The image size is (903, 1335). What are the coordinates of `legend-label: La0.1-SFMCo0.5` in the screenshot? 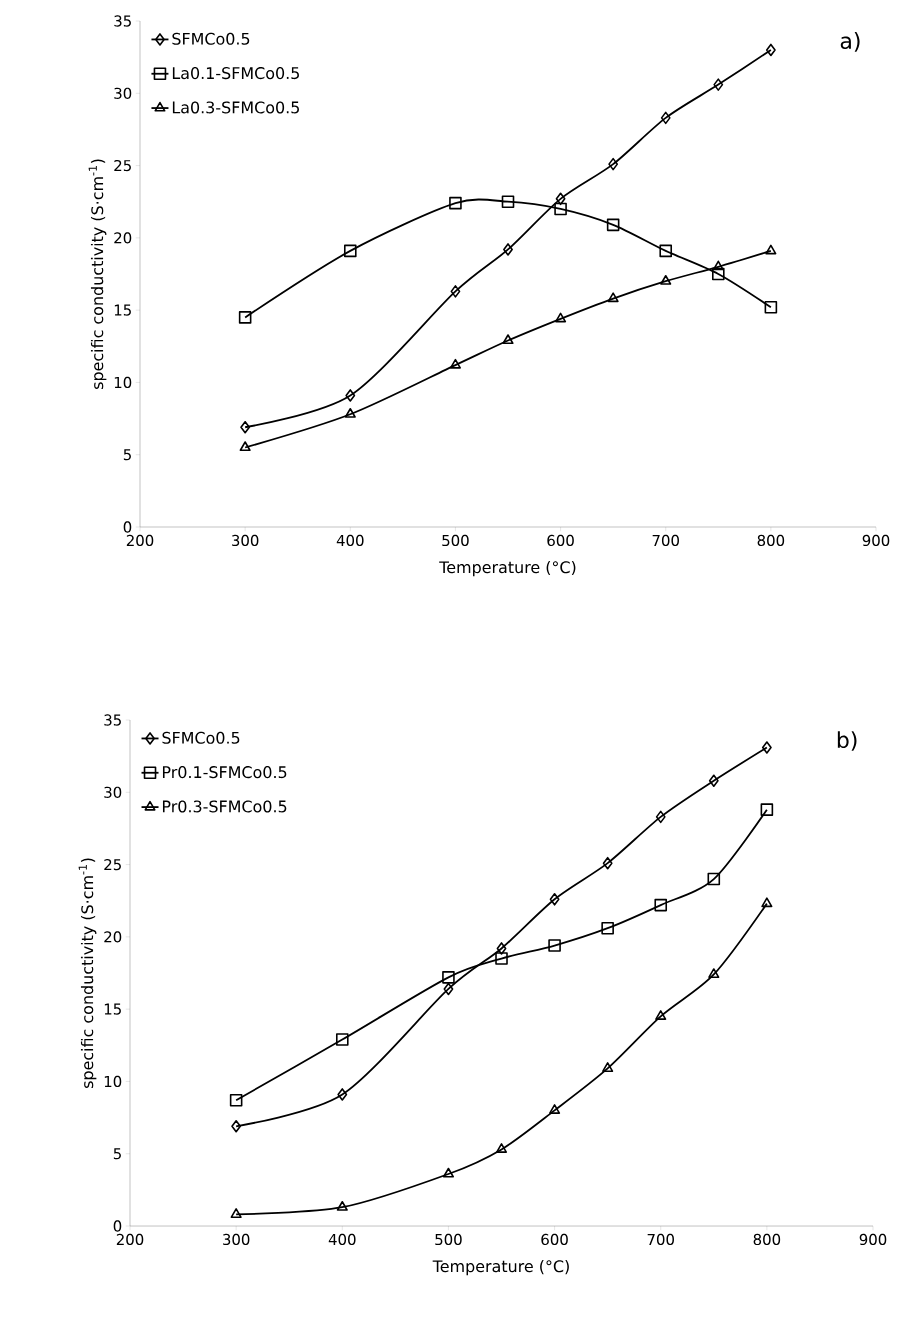 It's located at (235, 73).